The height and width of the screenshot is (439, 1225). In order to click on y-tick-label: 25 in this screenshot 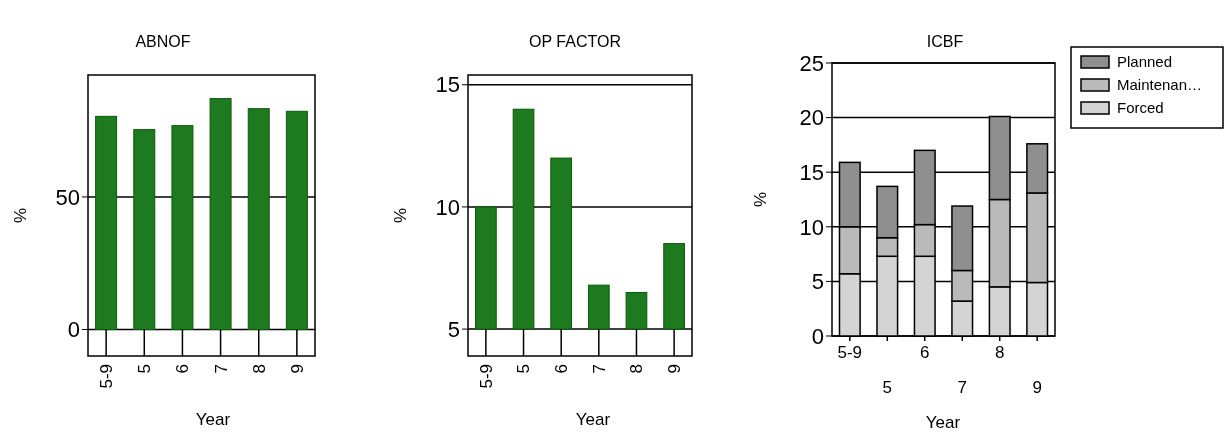, I will do `click(811, 63)`.